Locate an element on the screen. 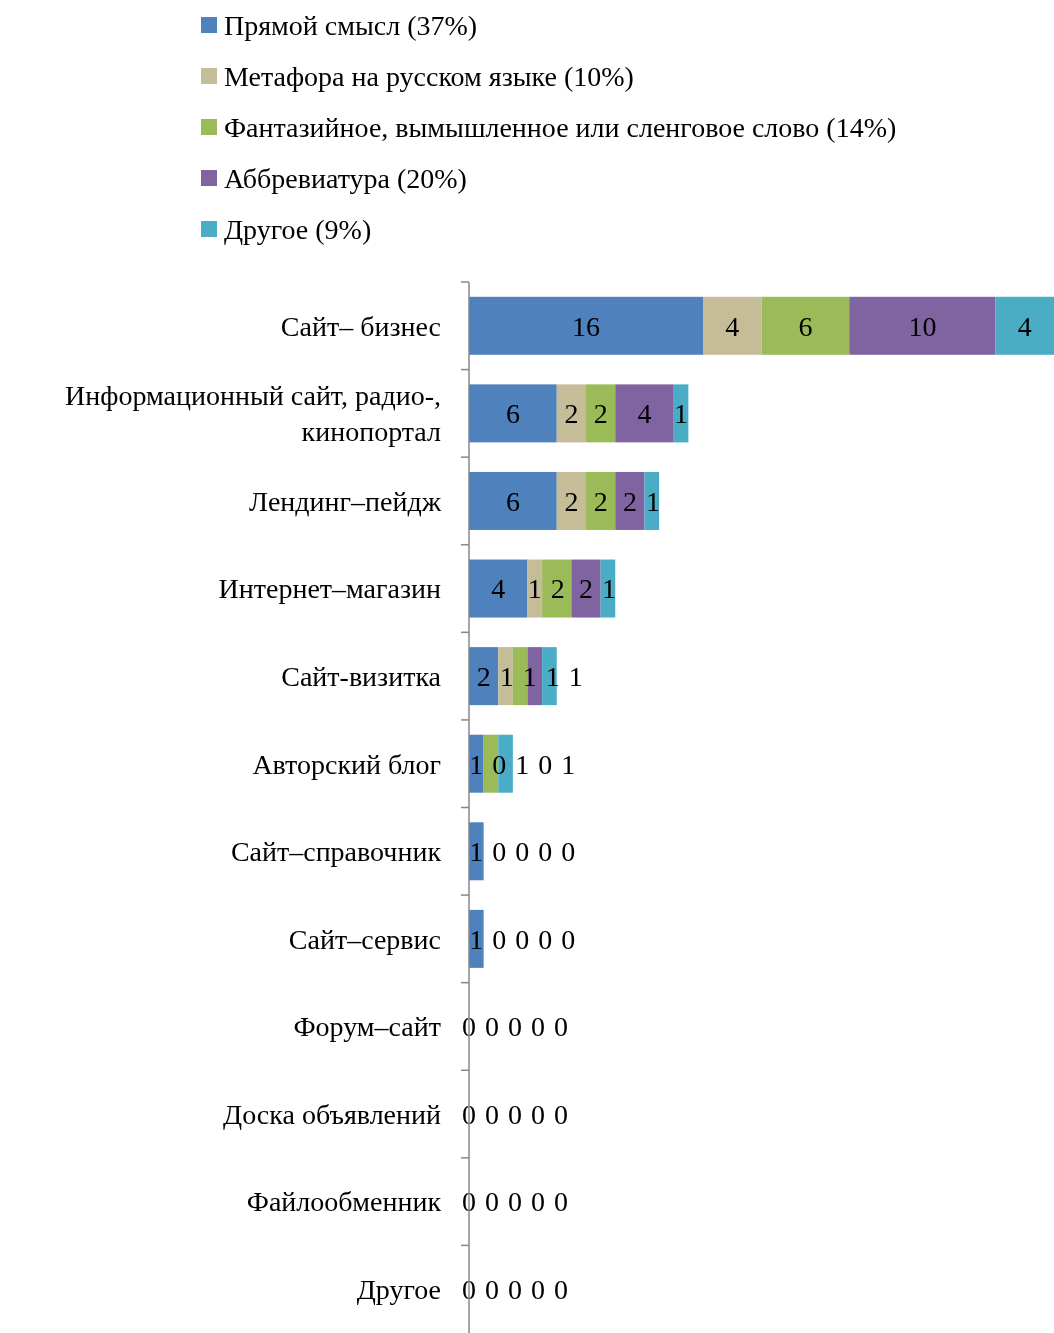  y-tick-label: Интернет–магазин is located at coordinates (330, 589).